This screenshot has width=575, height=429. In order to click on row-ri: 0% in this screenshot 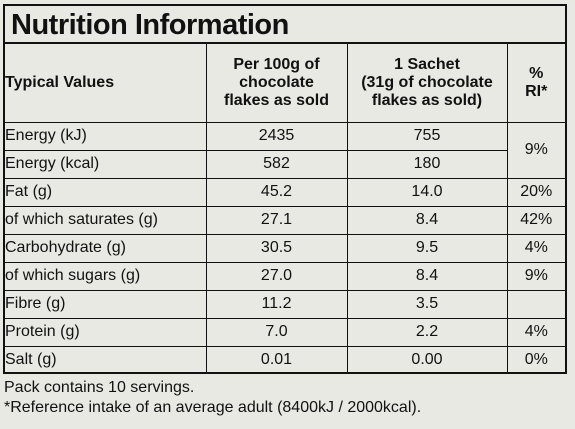, I will do `click(535, 359)`.